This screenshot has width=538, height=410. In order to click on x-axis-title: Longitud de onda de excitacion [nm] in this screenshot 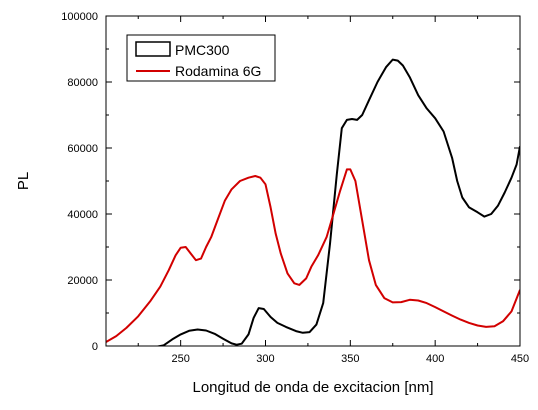, I will do `click(312, 387)`.